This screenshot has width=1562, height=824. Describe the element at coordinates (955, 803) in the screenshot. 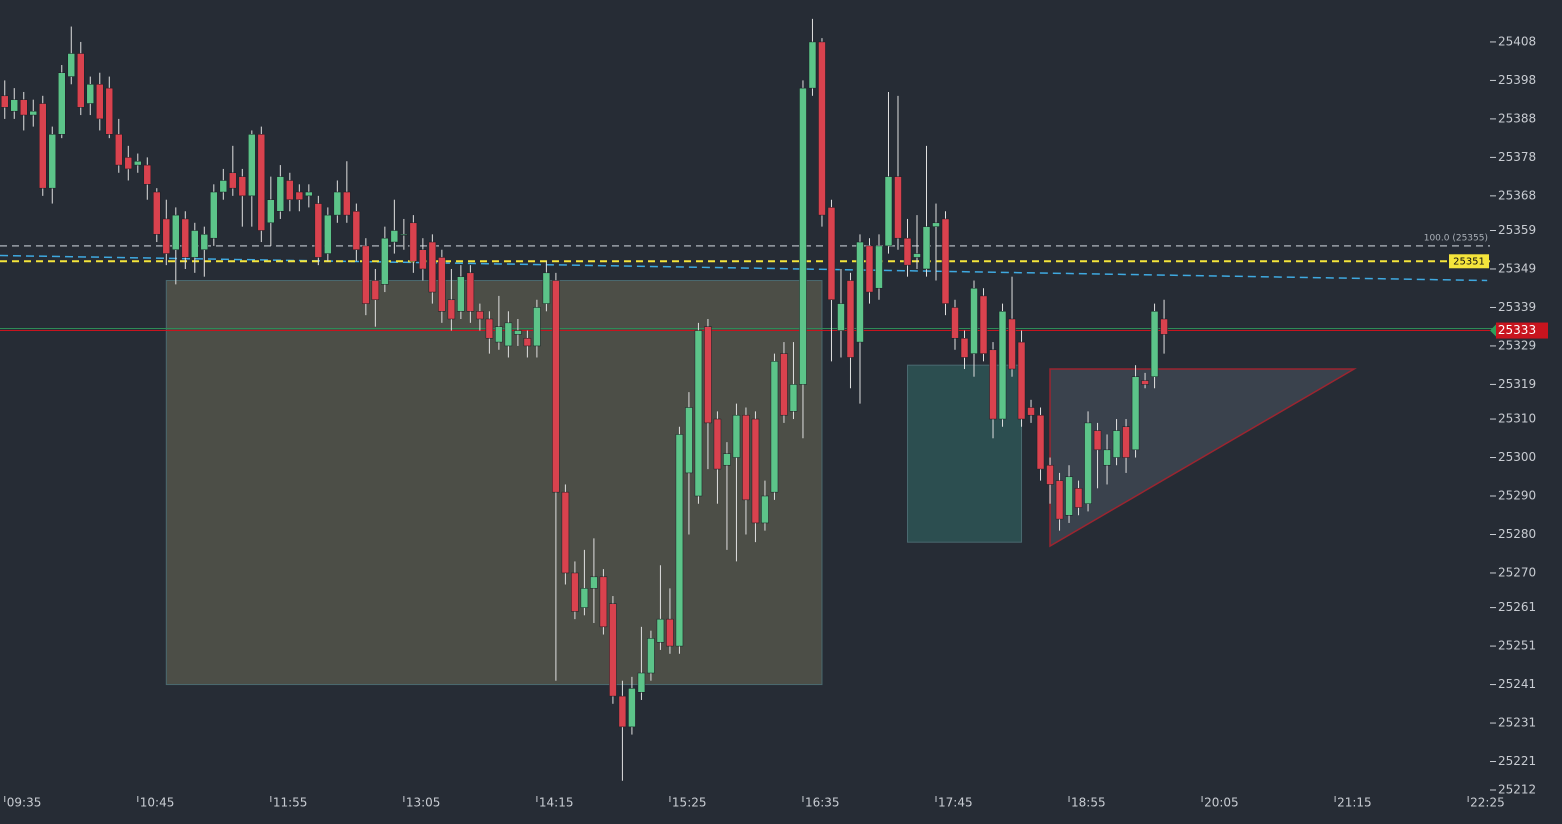

I see `x-tick-label: 17:45` at that location.